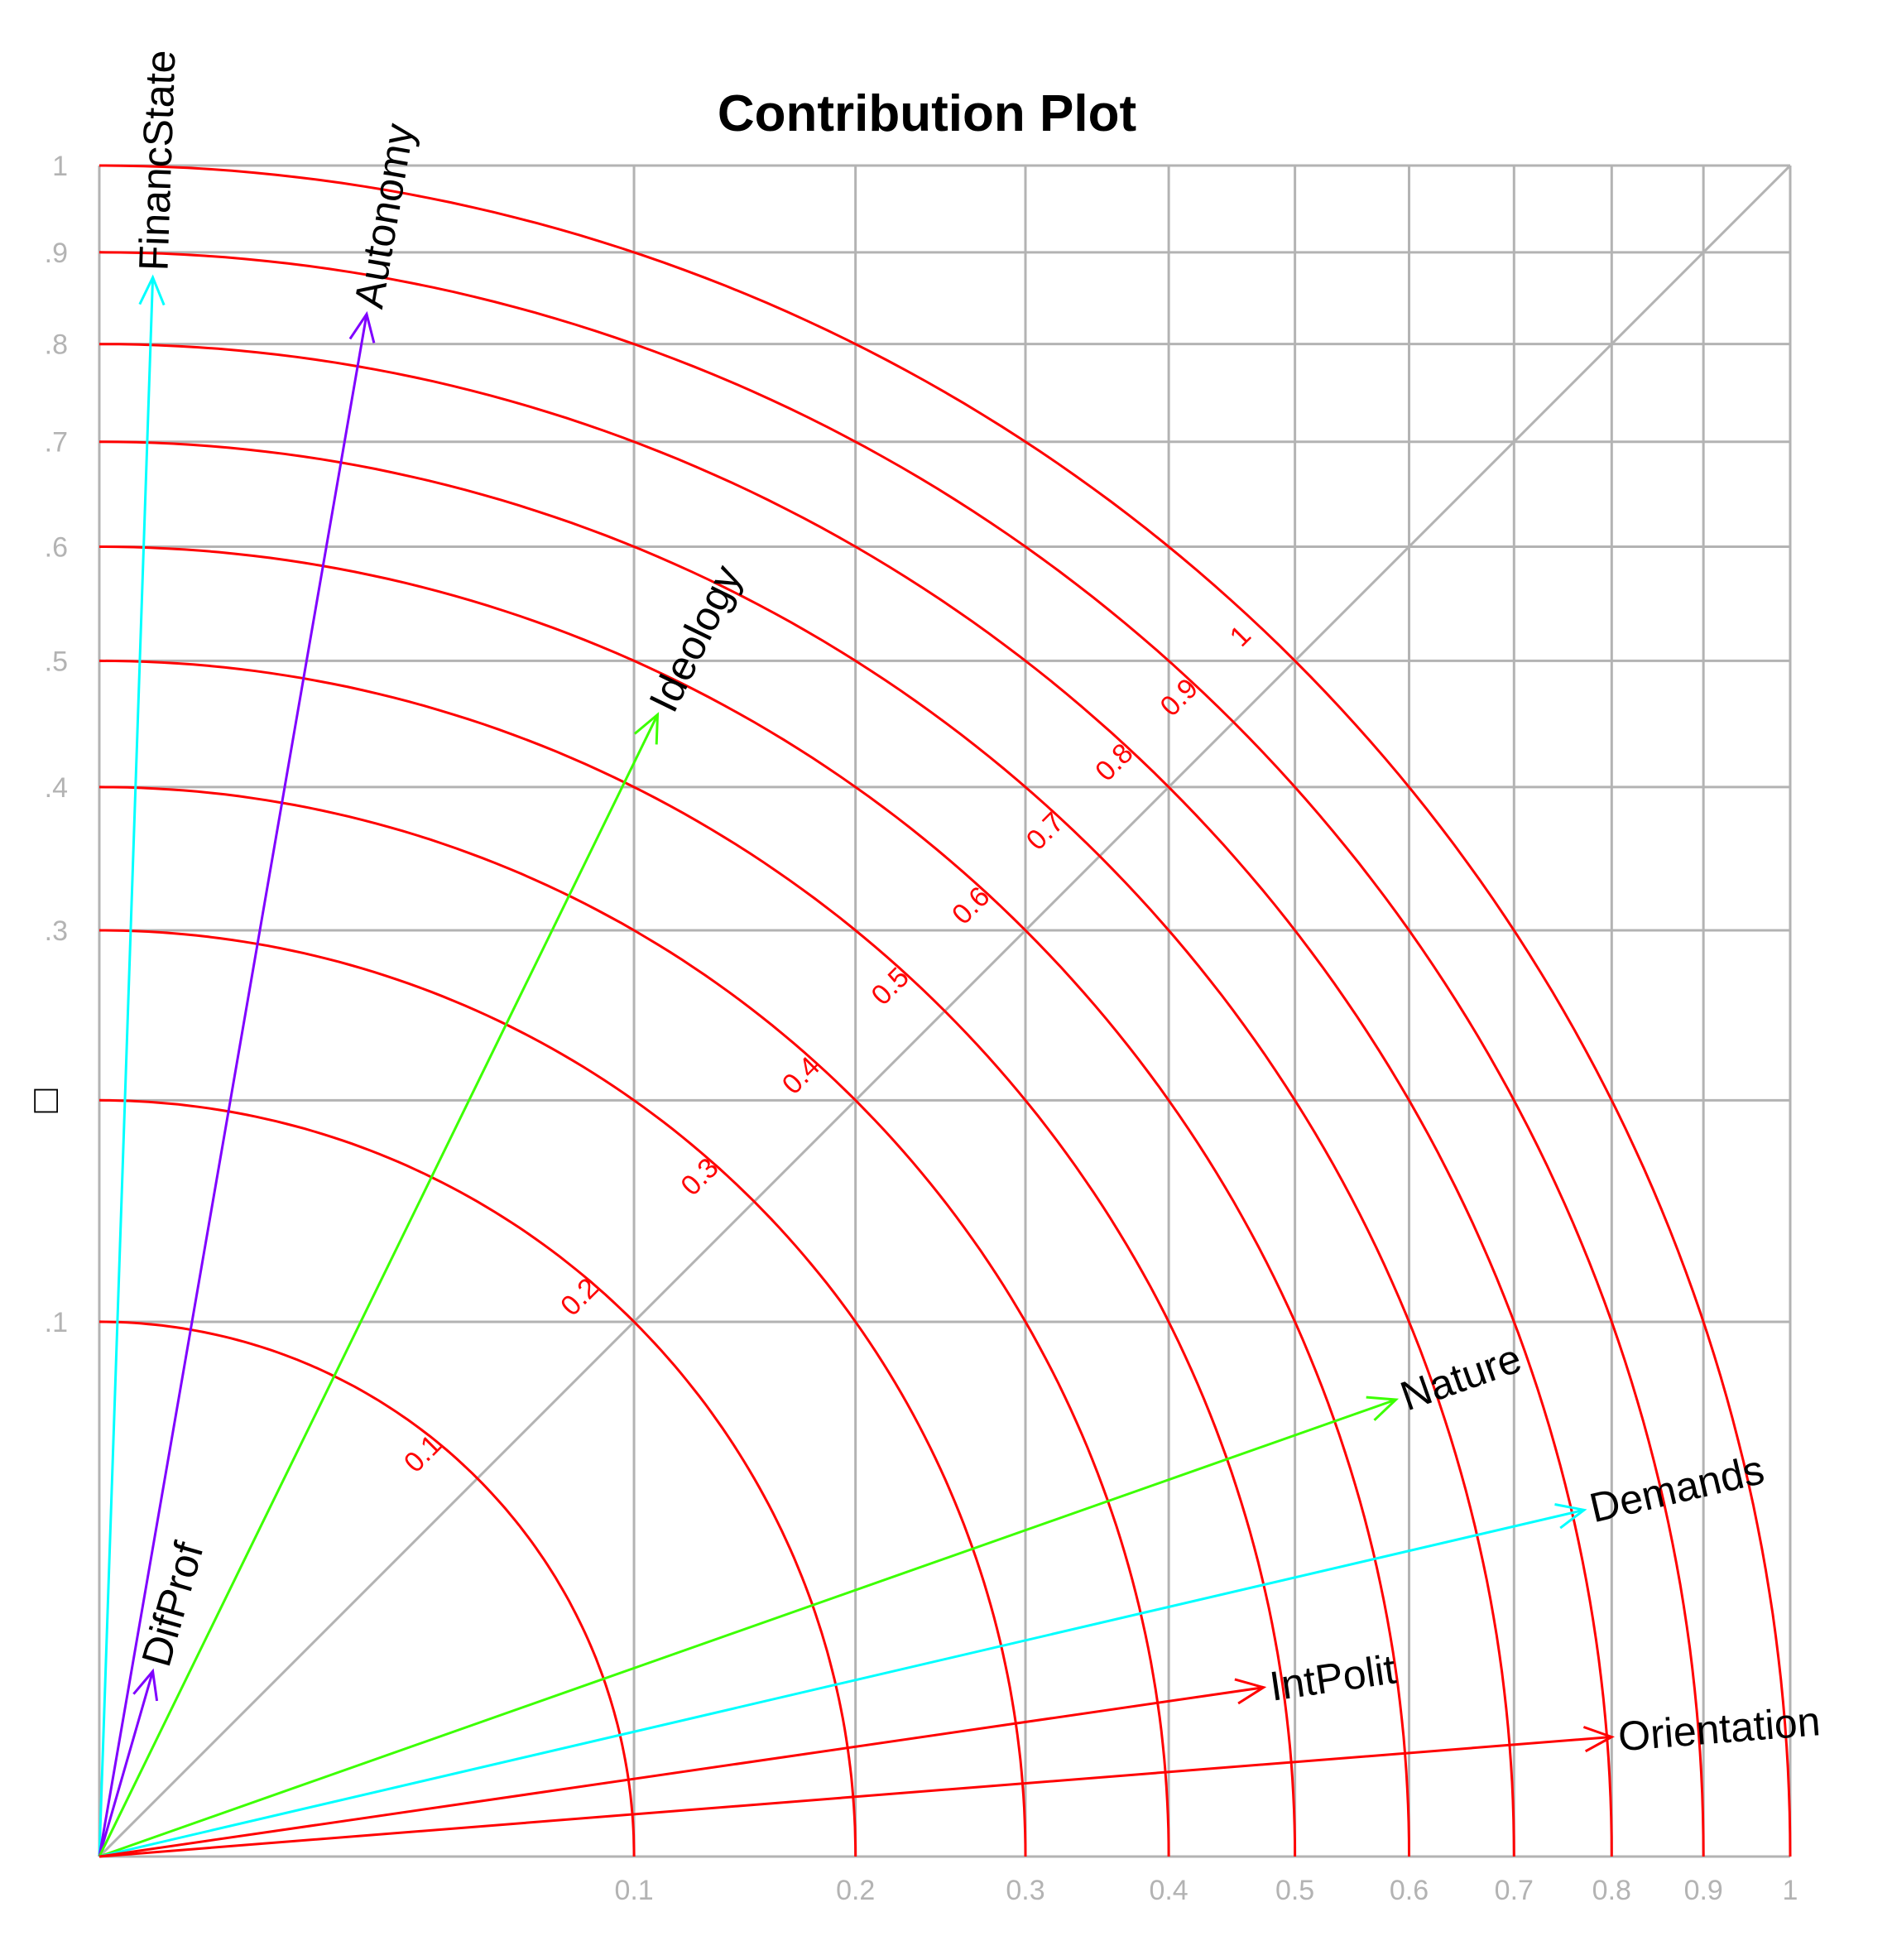 Image resolution: width=1892 pixels, height=1960 pixels. Describe the element at coordinates (57, 1322) in the screenshot. I see `y-tick-label: .1` at that location.